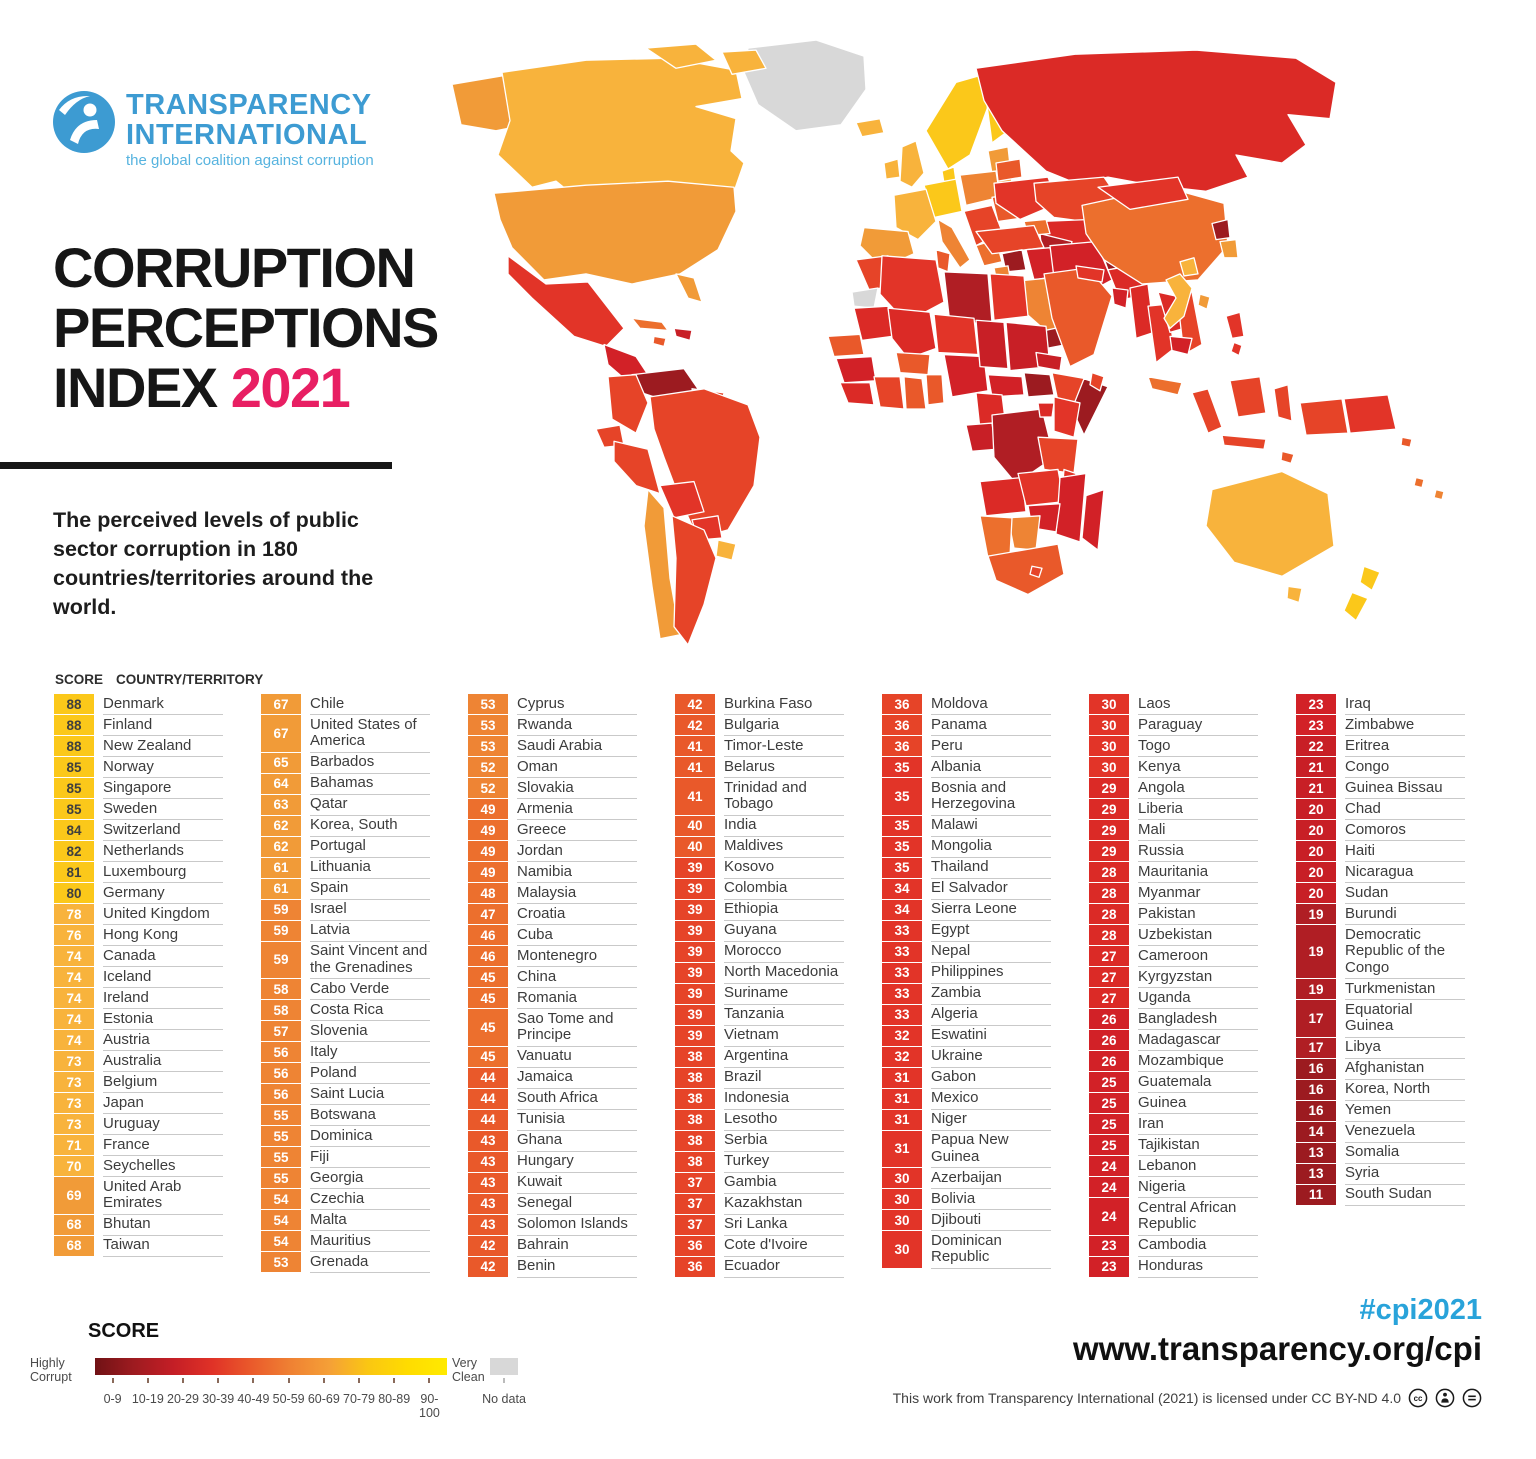 Image resolution: width=1536 pixels, height=1459 pixels. Describe the element at coordinates (1198, 1103) in the screenshot. I see `country-name: Guinea` at that location.